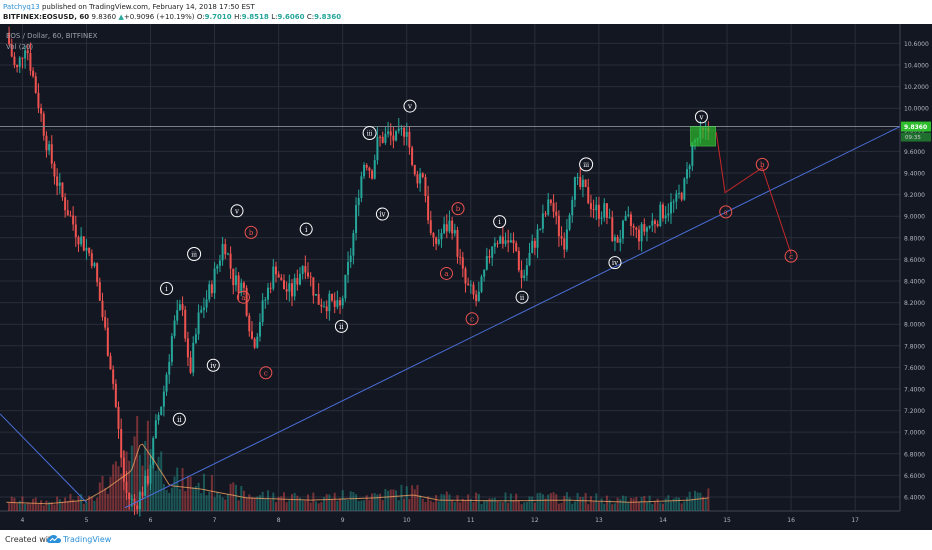 The width and height of the screenshot is (932, 550). What do you see at coordinates (306, 230) in the screenshot?
I see `wave-label-text: i` at bounding box center [306, 230].